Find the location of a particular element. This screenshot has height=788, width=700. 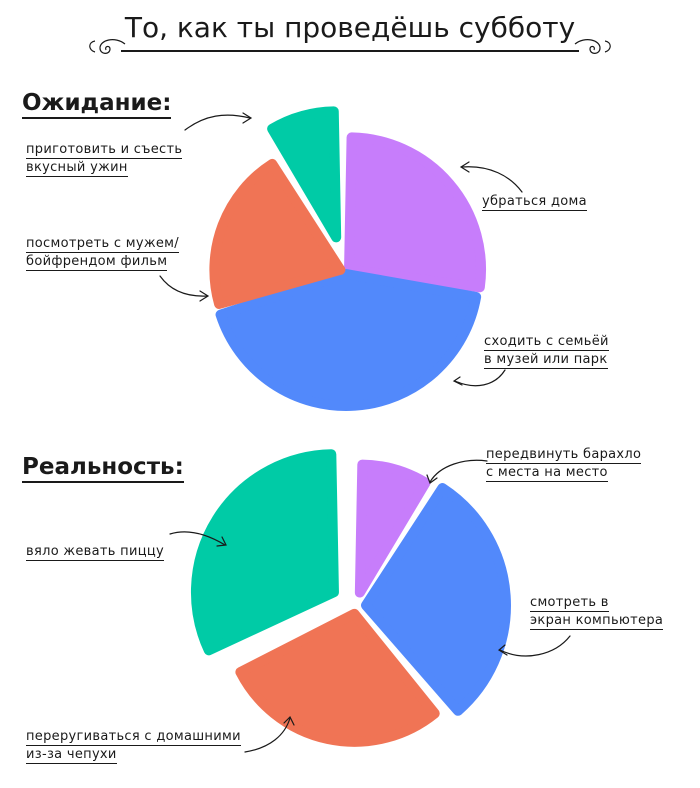

expectation-heading: Ожидание: is located at coordinates (97, 104).